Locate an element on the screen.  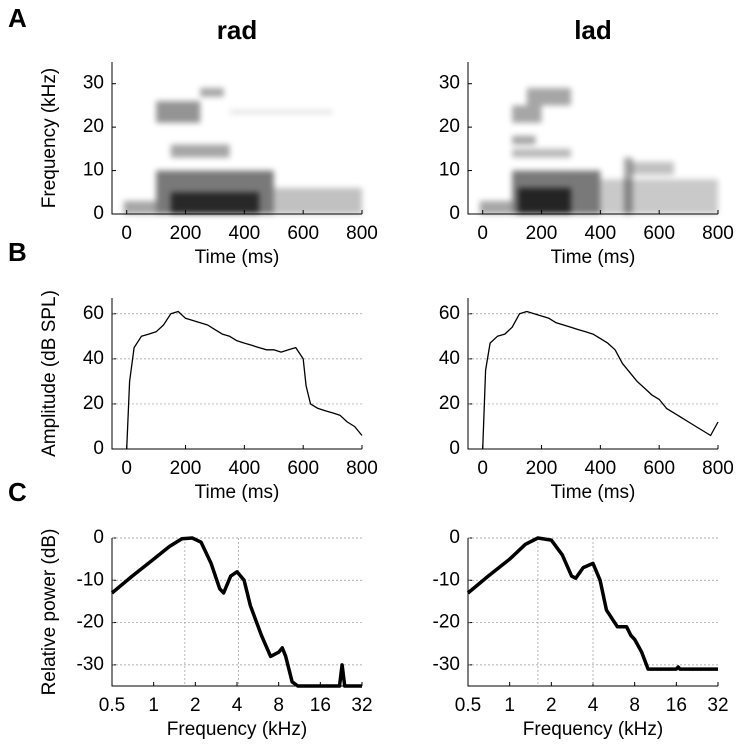
column-title: rad is located at coordinates (237, 30).